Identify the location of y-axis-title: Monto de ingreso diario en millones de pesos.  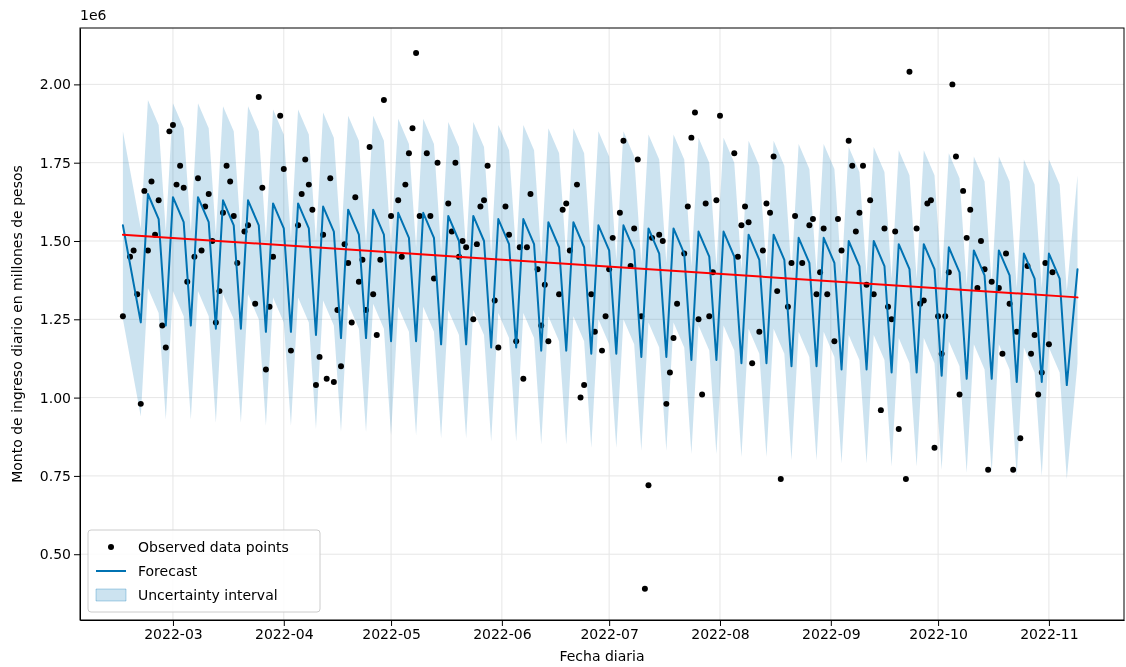
(17, 324).